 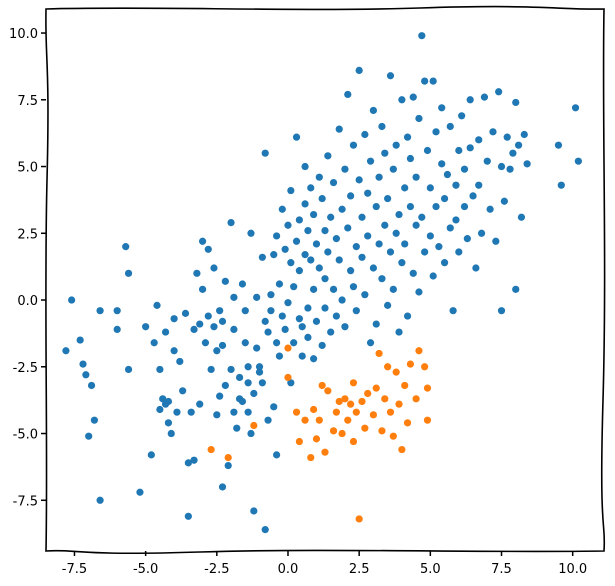 I want to click on x-axis-ticks: -7.5 -5.0 -2.5 0.0 2.5 5.0 7.5 10.0, so click(x=324, y=564).